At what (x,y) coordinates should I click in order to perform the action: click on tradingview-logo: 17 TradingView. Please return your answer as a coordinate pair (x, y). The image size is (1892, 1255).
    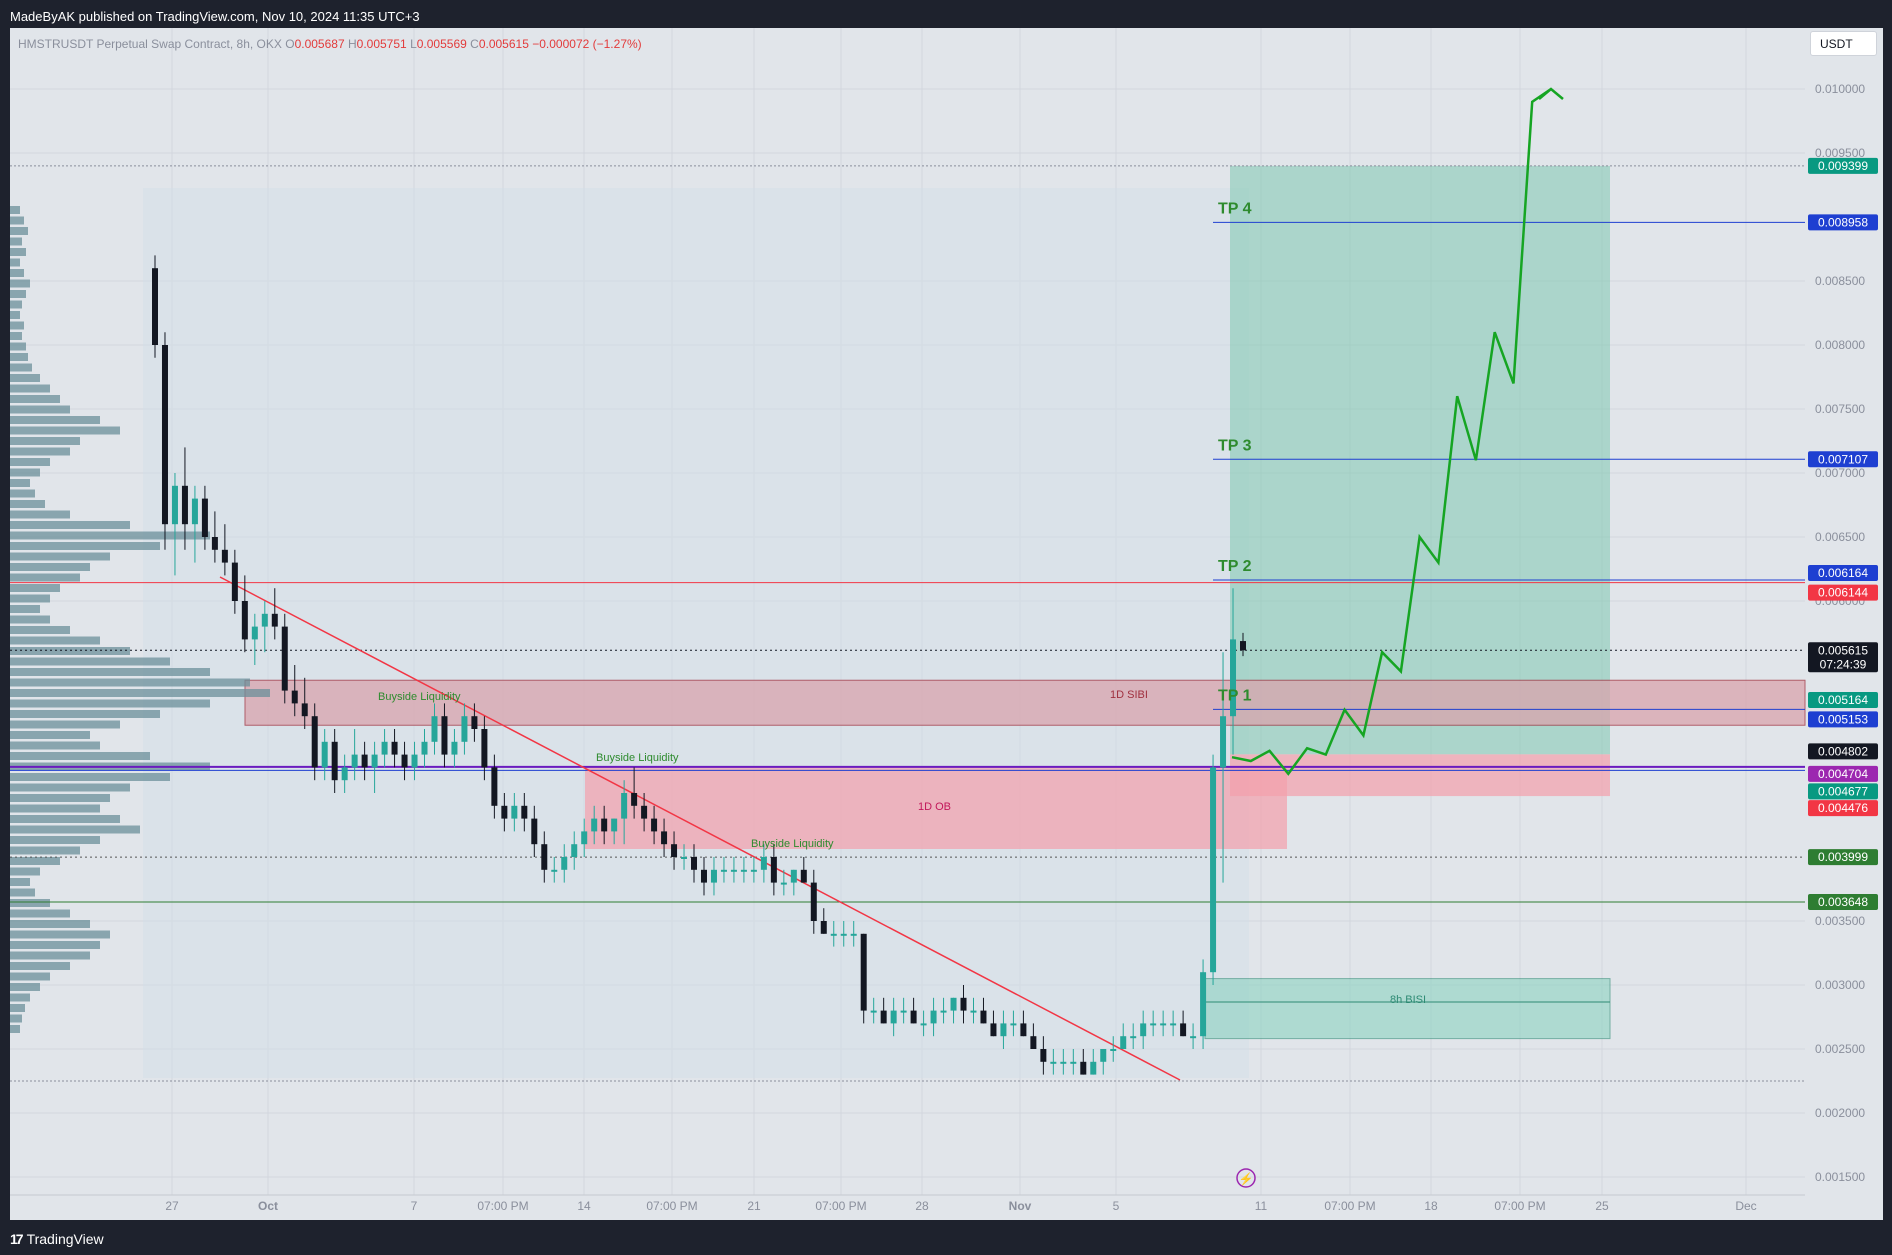
    Looking at the image, I should click on (57, 1239).